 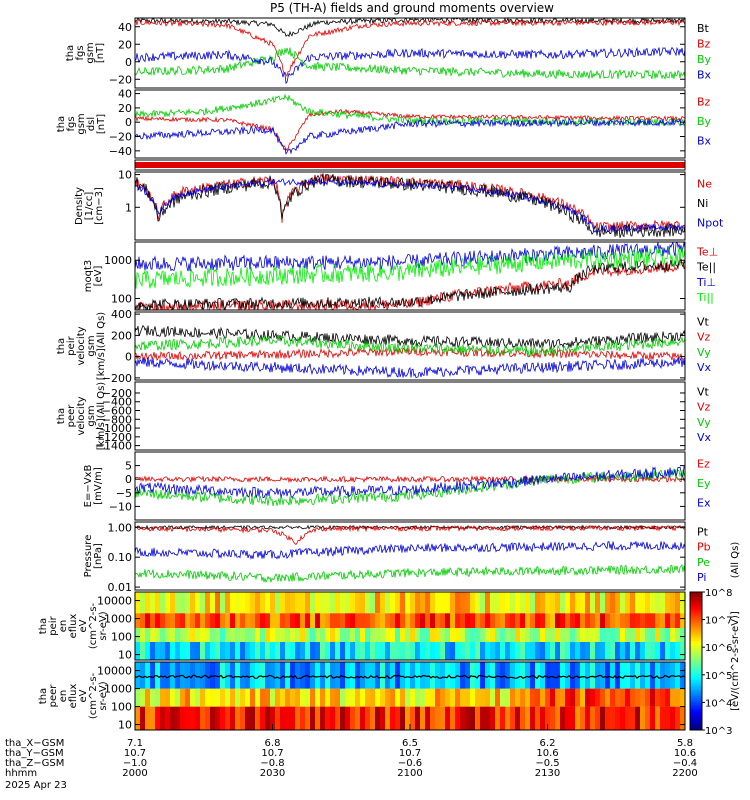 What do you see at coordinates (100, 53) in the screenshot?
I see `y-axis-label: [nT]` at bounding box center [100, 53].